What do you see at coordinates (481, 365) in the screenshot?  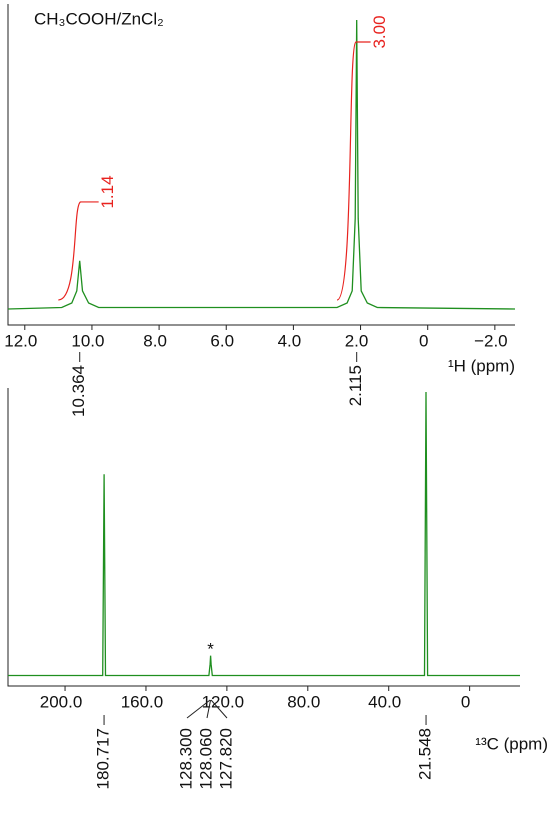 I see `x-axis-label: ¹H (ppm)` at bounding box center [481, 365].